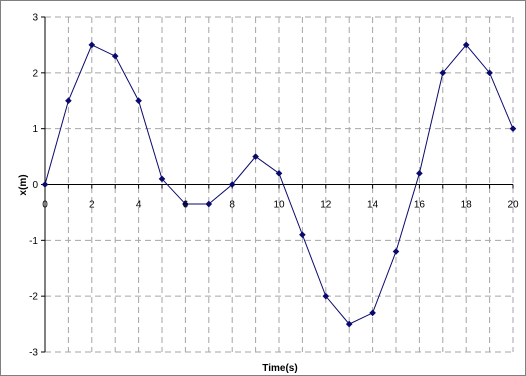 This screenshot has height=376, width=526. Describe the element at coordinates (33, 241) in the screenshot. I see `y-tick-label: -1` at that location.